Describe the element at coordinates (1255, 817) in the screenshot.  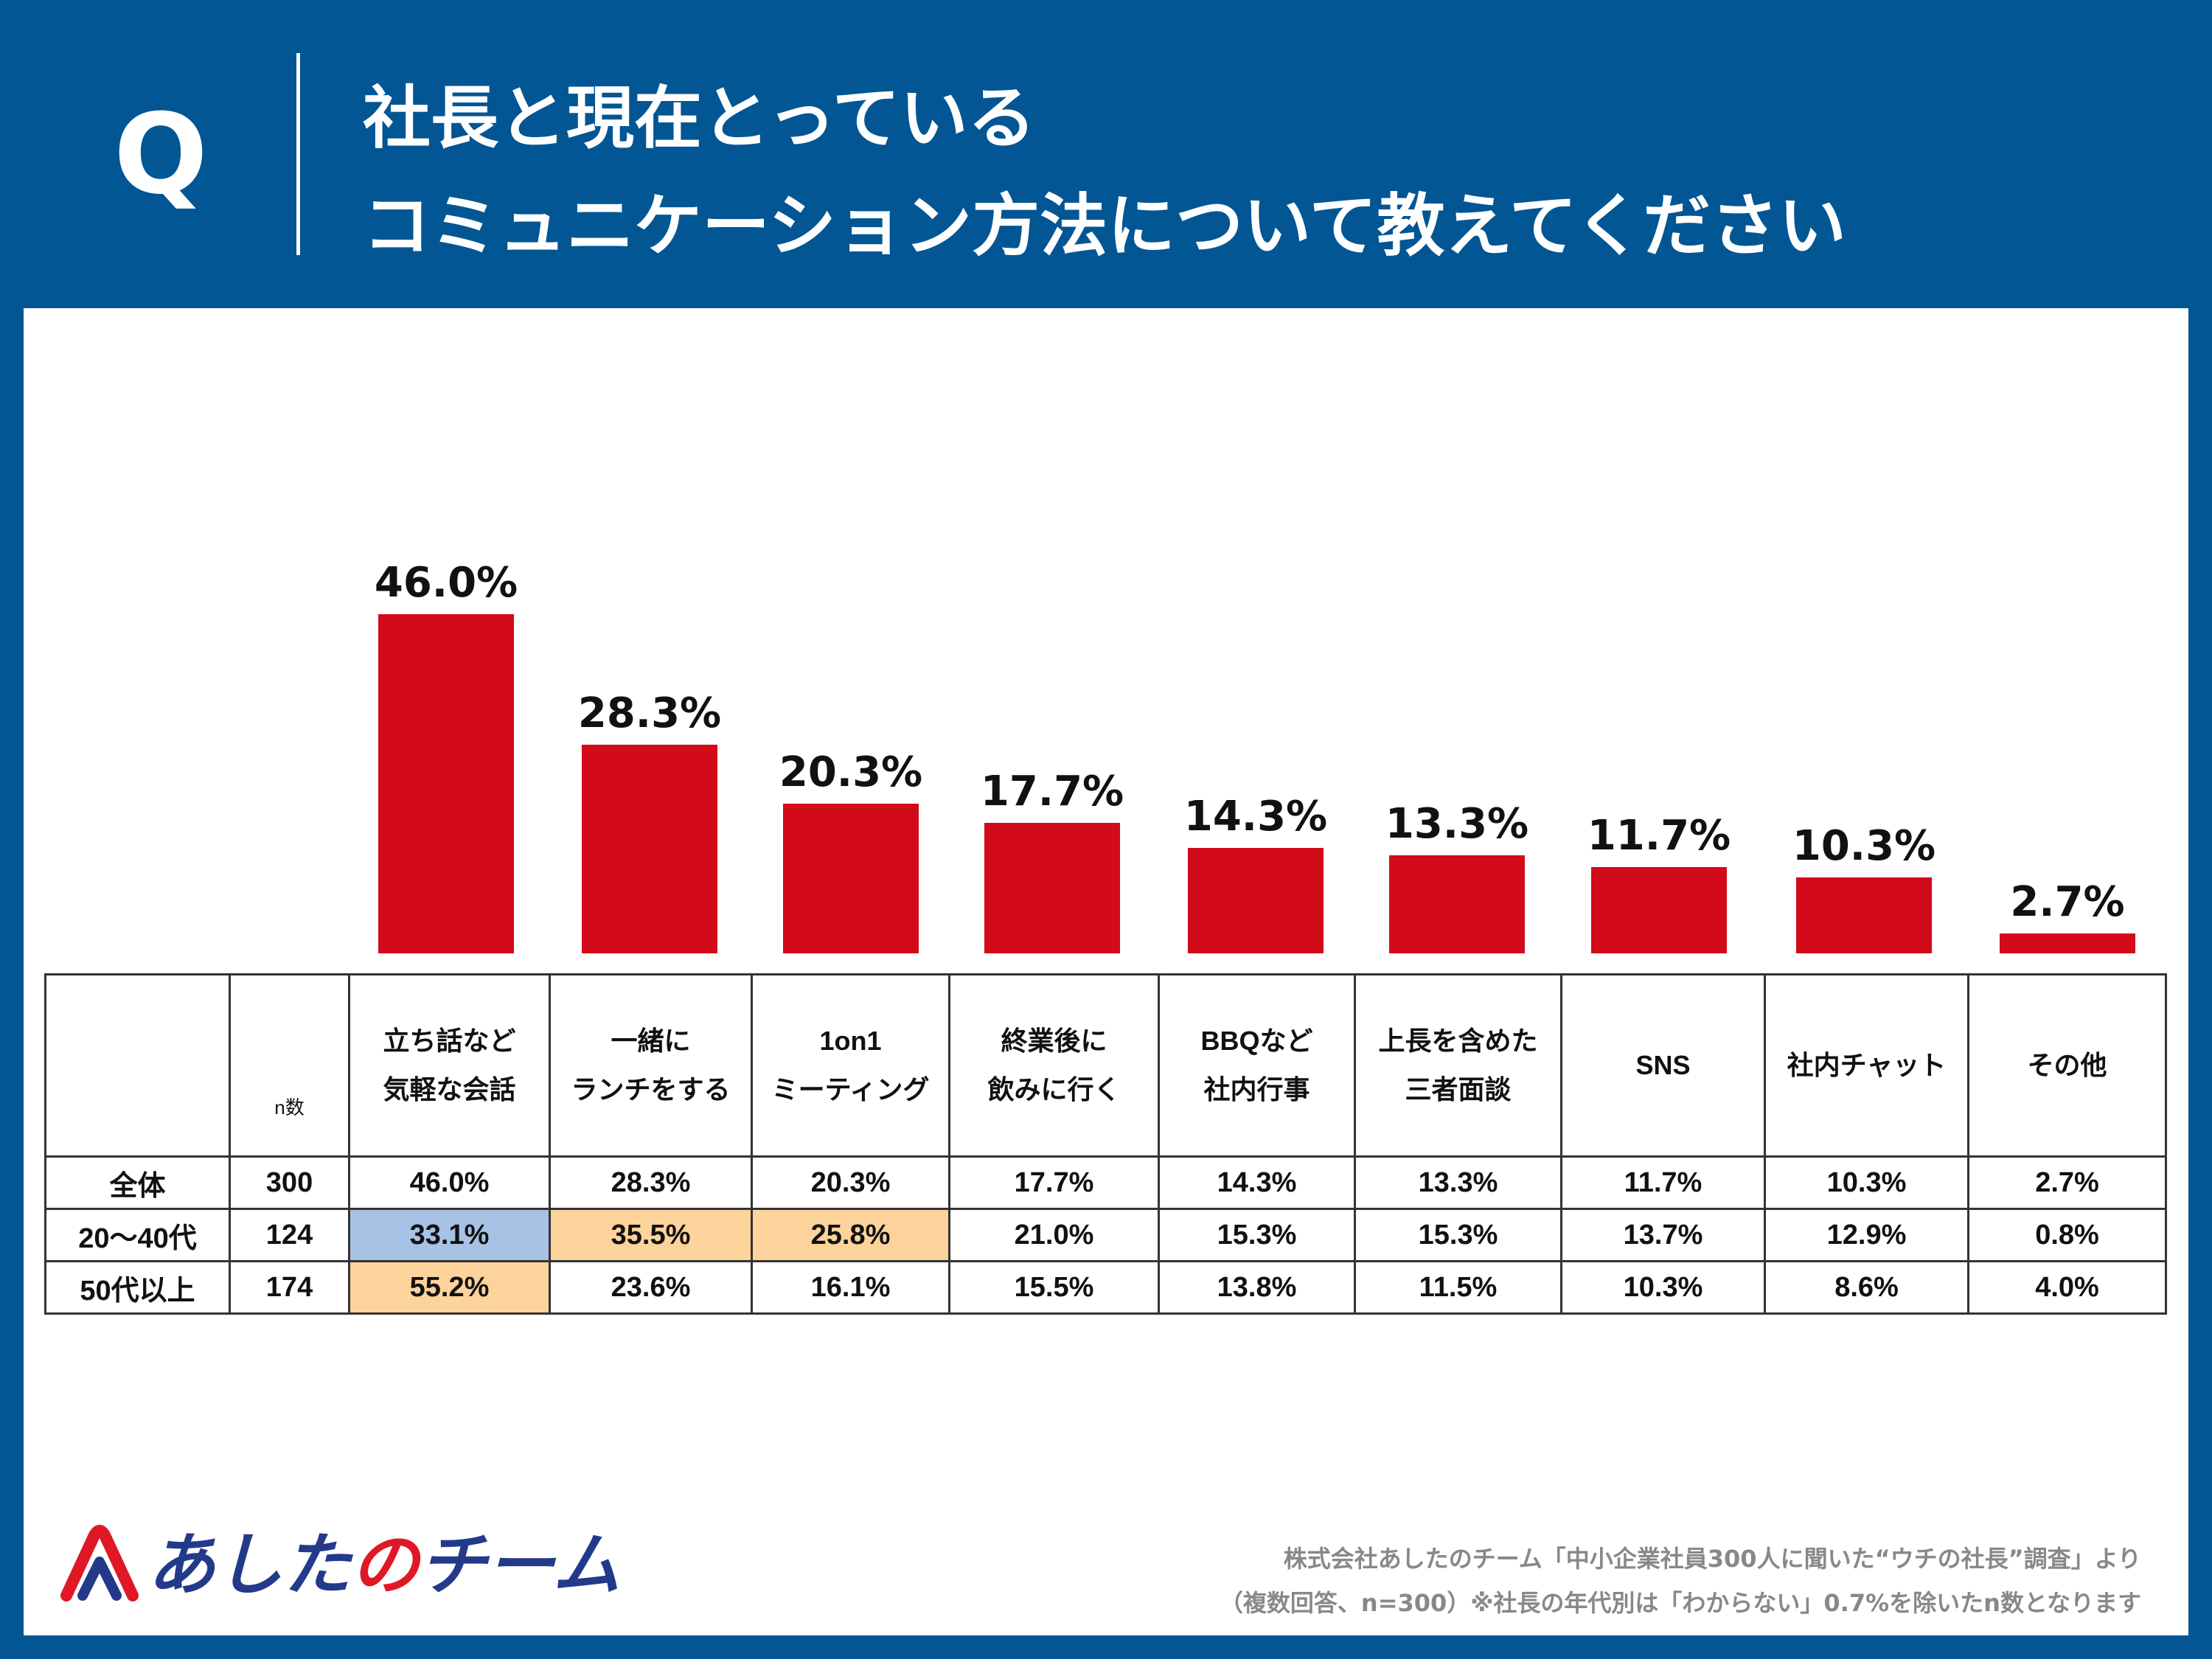
I see `data-label: 14.3%` at that location.